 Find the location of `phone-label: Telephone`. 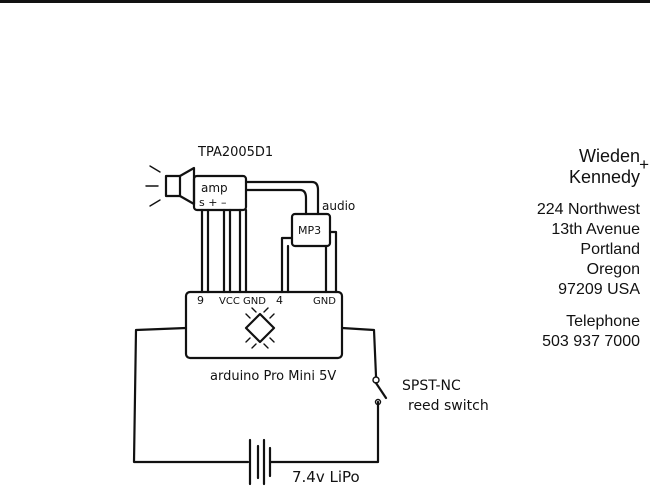

phone-label: Telephone is located at coordinates (603, 321).